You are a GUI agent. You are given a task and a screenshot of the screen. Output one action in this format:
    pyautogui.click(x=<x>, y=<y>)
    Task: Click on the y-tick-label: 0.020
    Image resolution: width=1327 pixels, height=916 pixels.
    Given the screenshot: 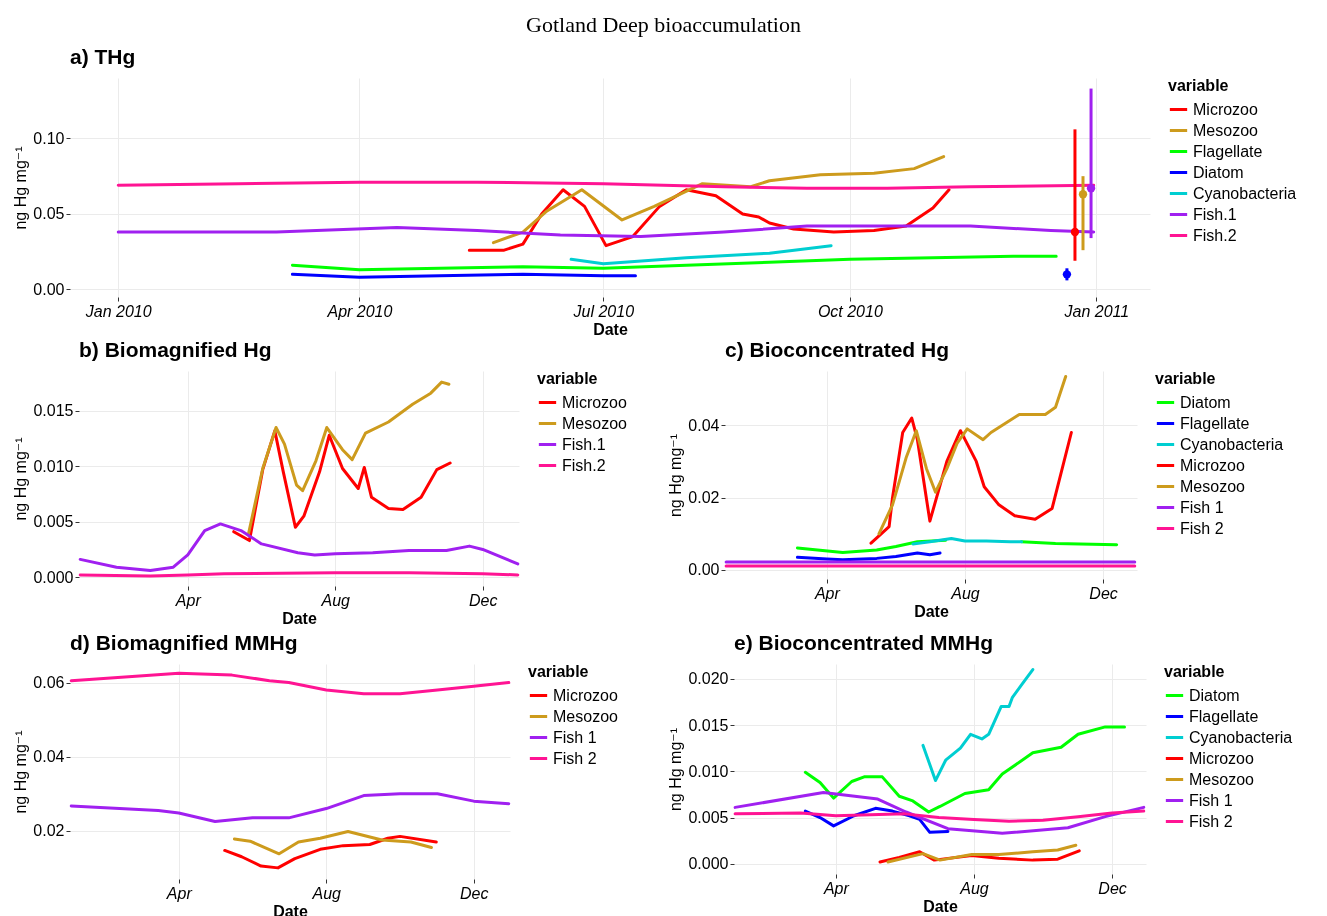 What is the action you would take?
    pyautogui.click(x=708, y=679)
    